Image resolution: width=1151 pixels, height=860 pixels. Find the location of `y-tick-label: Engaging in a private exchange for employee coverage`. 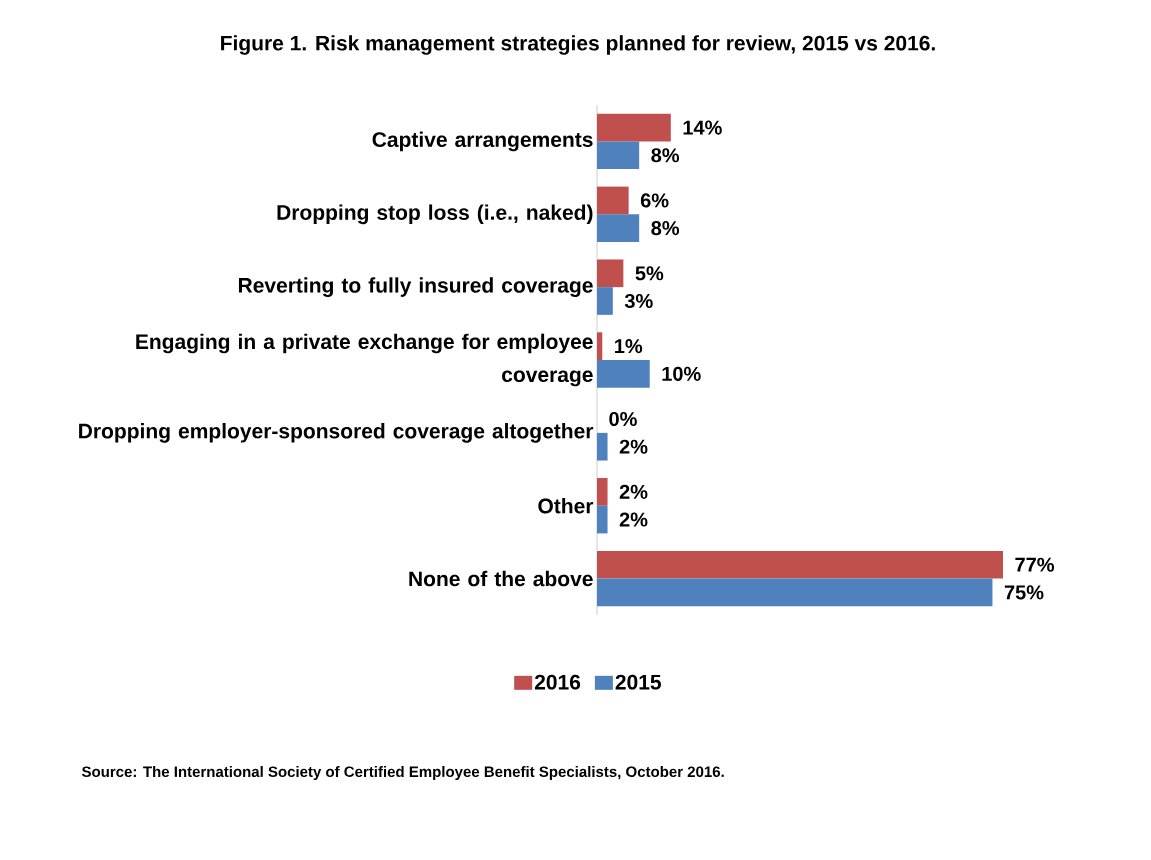

y-tick-label: Engaging in a private exchange for employee coverage is located at coordinates (364, 360).